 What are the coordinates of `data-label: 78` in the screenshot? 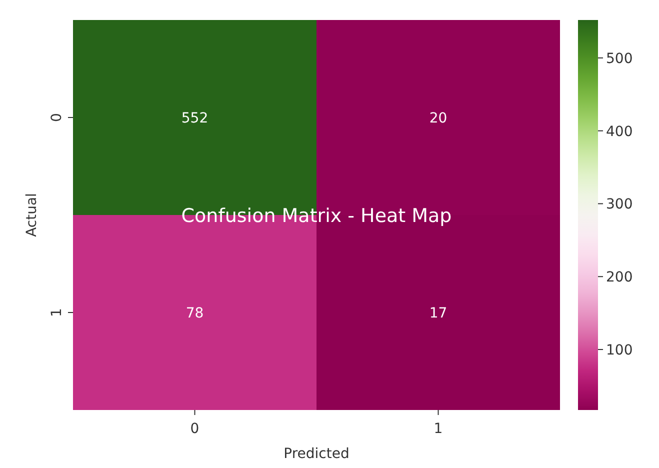 It's located at (195, 314).